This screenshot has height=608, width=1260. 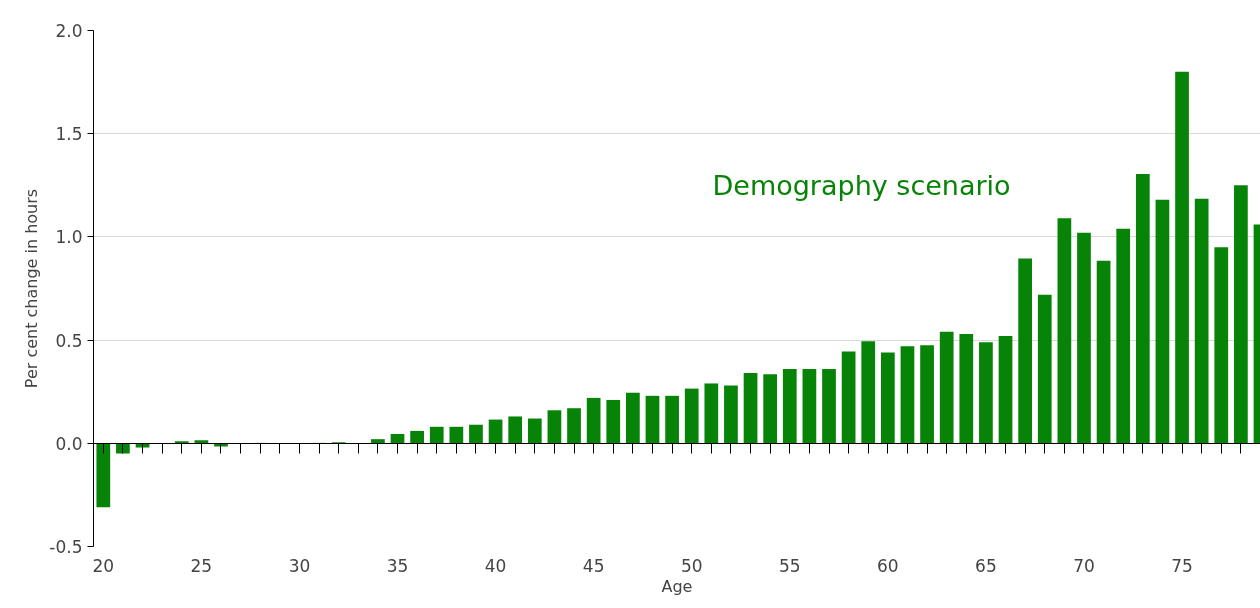 I want to click on x-tick-label: 70, so click(x=1084, y=565).